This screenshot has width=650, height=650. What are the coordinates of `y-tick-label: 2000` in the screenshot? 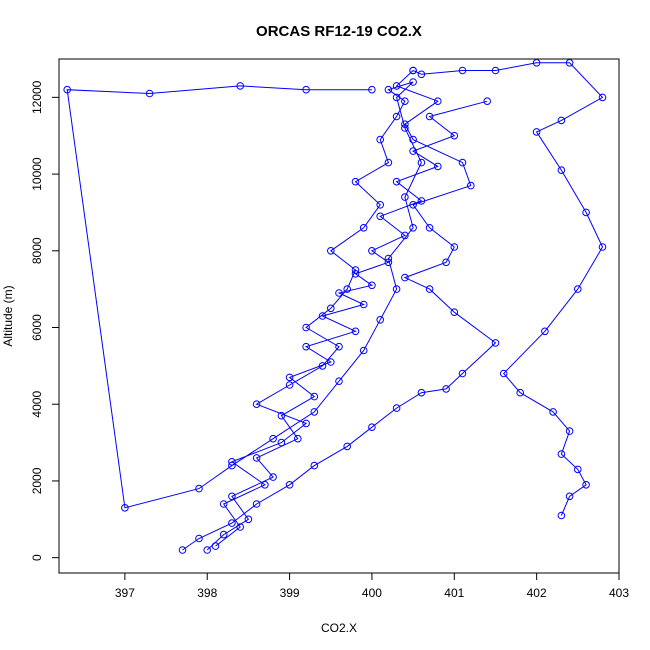 It's located at (37, 480).